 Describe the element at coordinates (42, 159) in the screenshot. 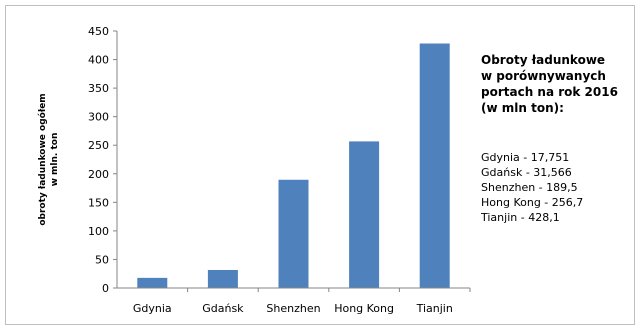

I see `y-axis-label-line: obroty ładunkowe ogółem` at that location.